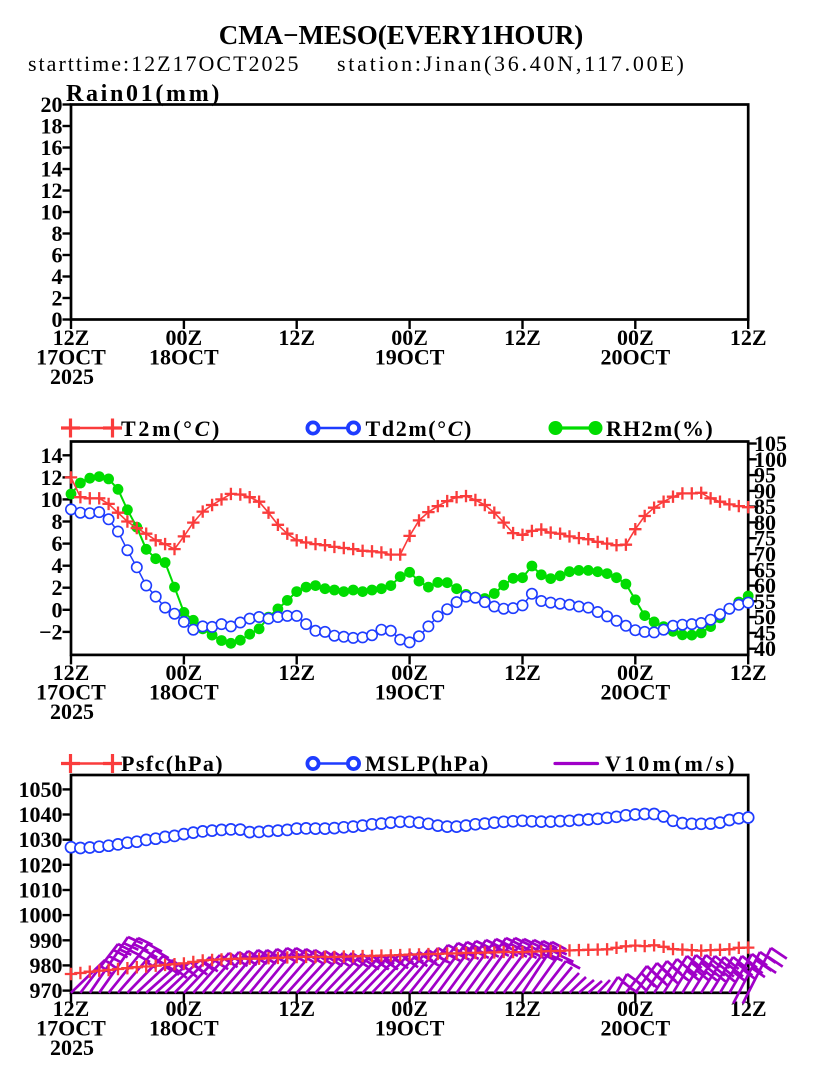 This screenshot has width=822, height=1070. I want to click on svg-text: V10m(m/s), so click(671, 763).